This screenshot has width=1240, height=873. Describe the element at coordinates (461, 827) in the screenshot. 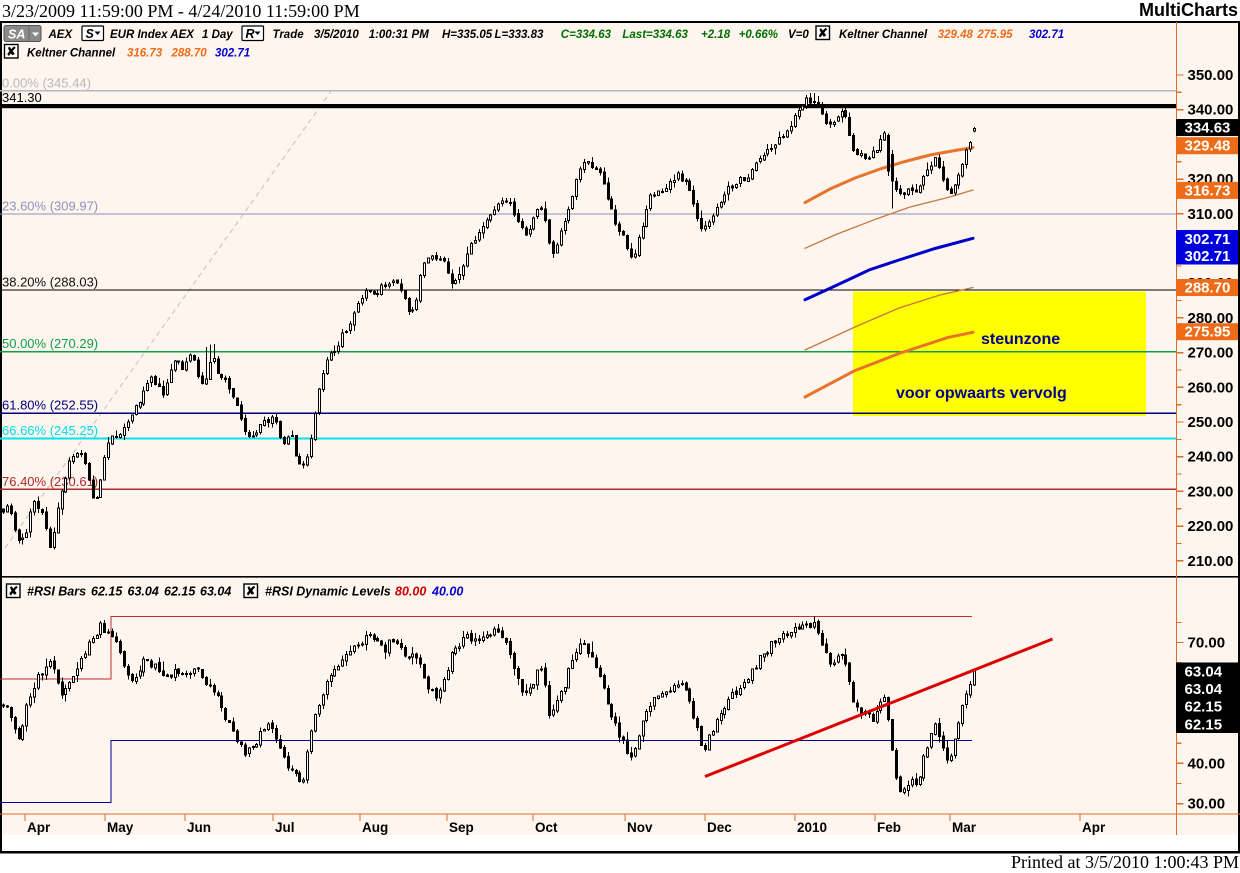

I see `svg-text: Sep` at that location.